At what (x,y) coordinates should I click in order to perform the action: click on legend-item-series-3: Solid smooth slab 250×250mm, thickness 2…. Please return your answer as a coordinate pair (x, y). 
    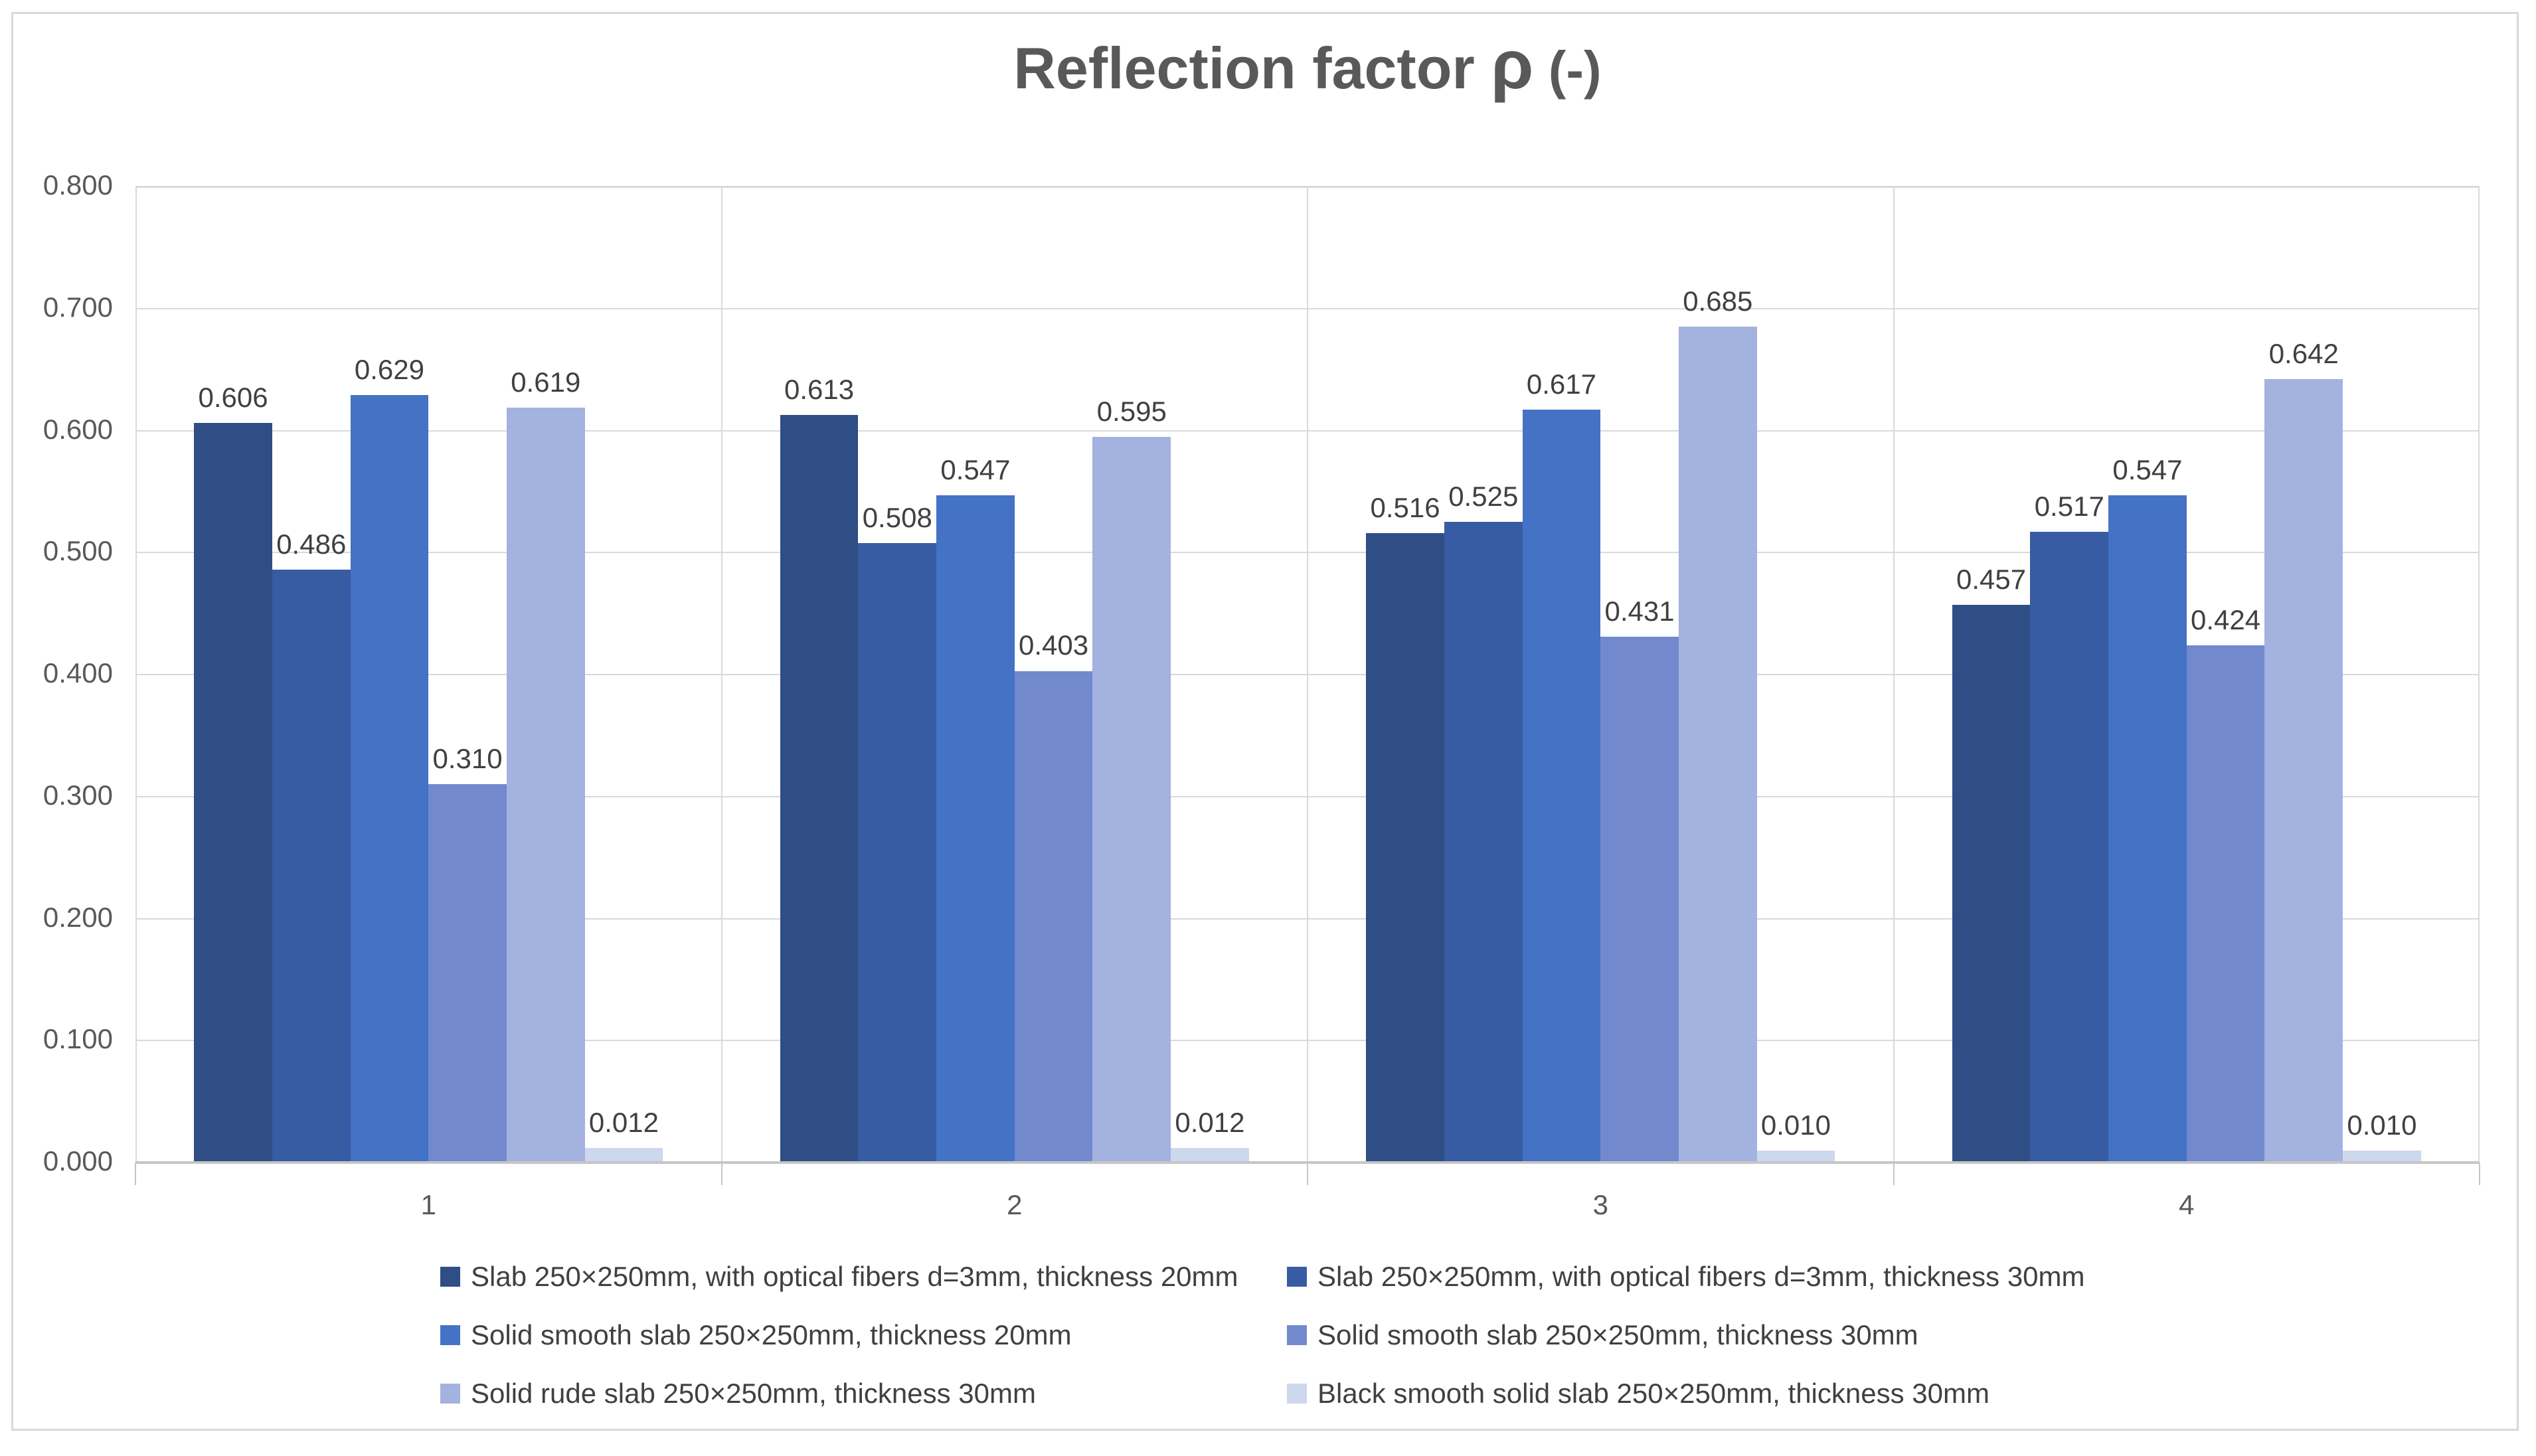
    Looking at the image, I should click on (756, 1335).